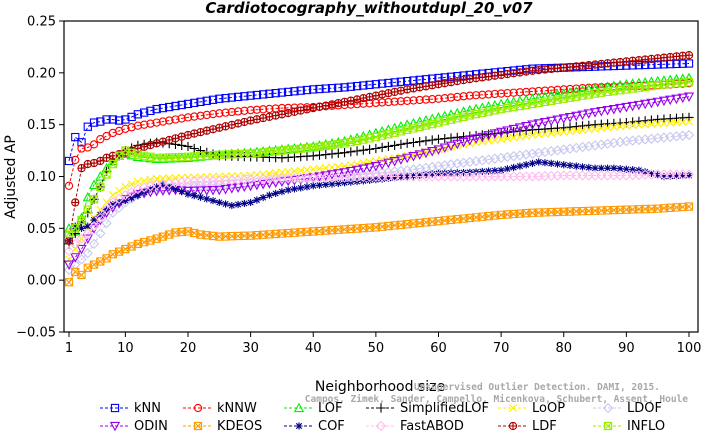  Describe the element at coordinates (115, 408) in the screenshot. I see `legend-marker-knn` at that location.